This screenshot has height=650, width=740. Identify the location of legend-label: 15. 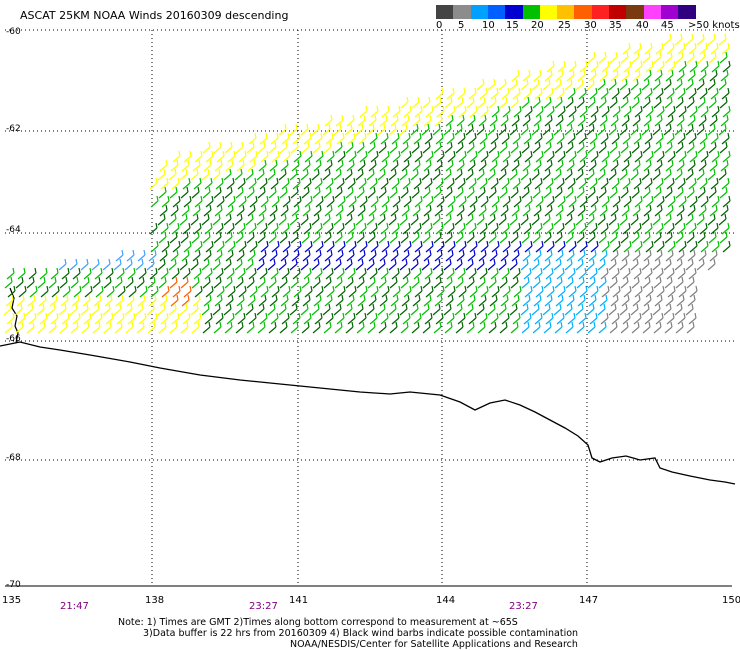
(512, 25).